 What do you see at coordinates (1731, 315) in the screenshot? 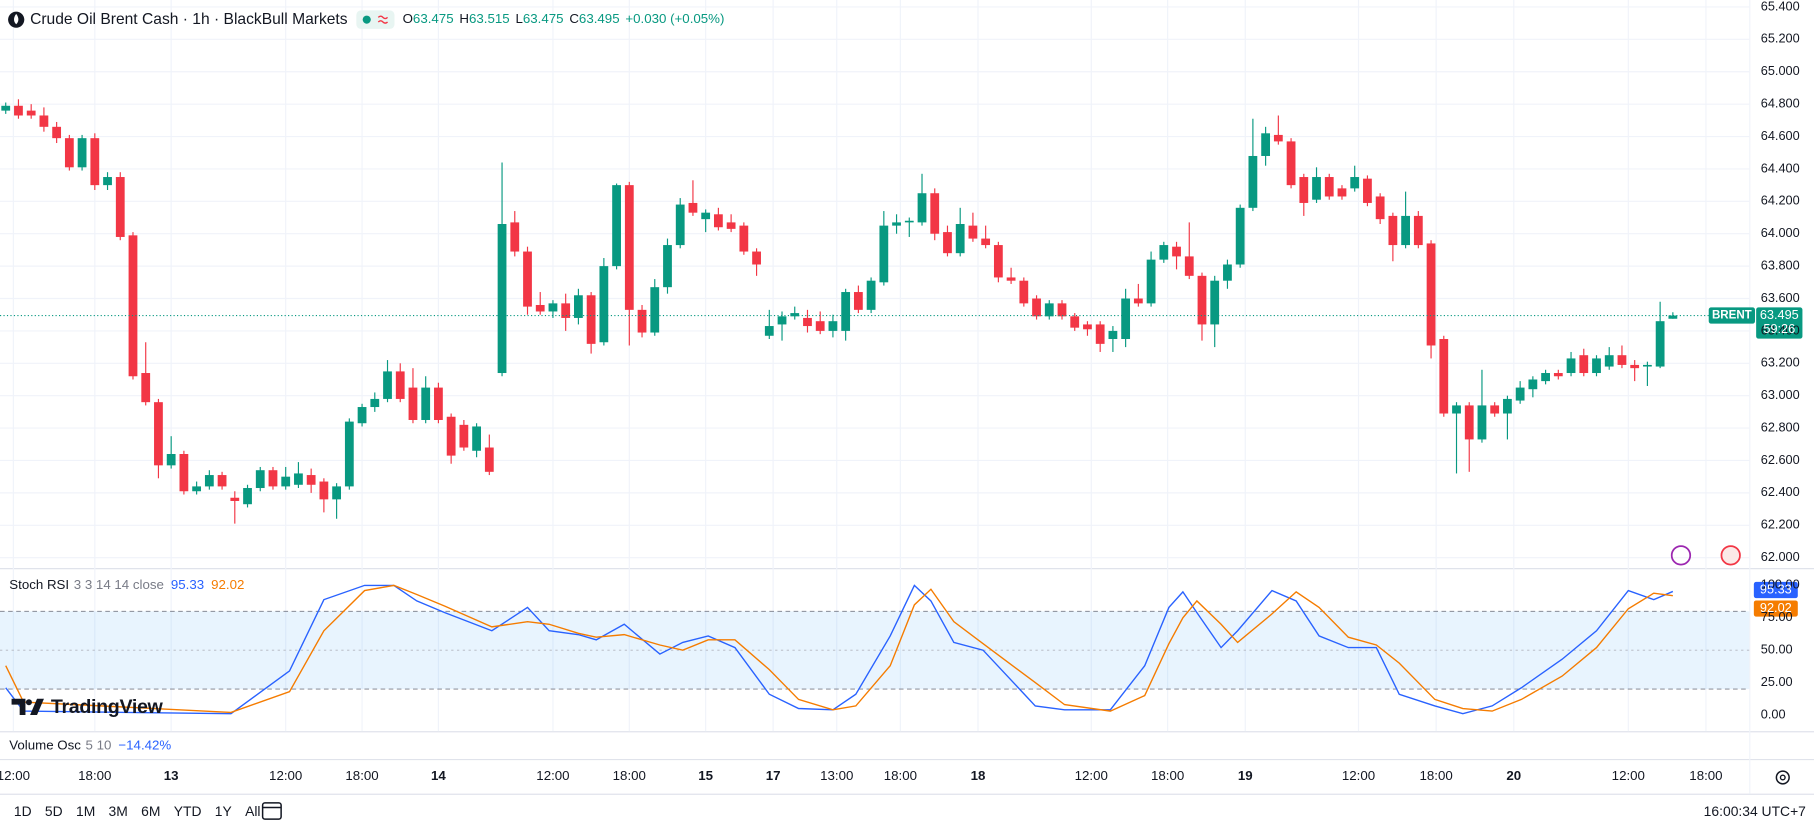
I see `symbol-tag-bg` at bounding box center [1731, 315].